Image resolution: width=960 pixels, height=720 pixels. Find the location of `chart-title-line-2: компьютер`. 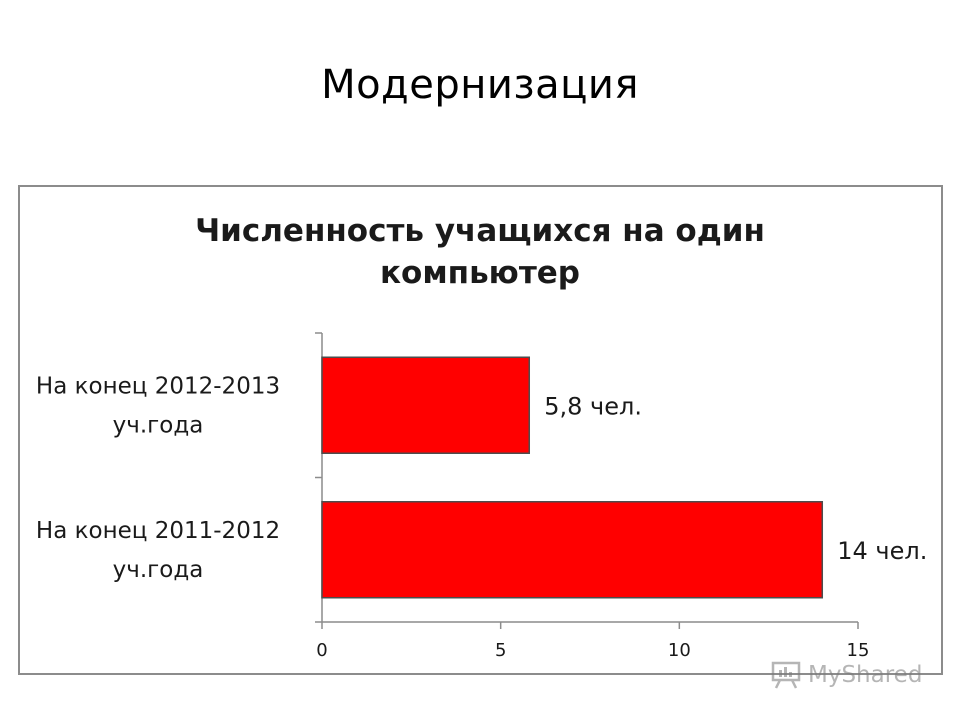

chart-title-line-2: компьютер is located at coordinates (480, 273).